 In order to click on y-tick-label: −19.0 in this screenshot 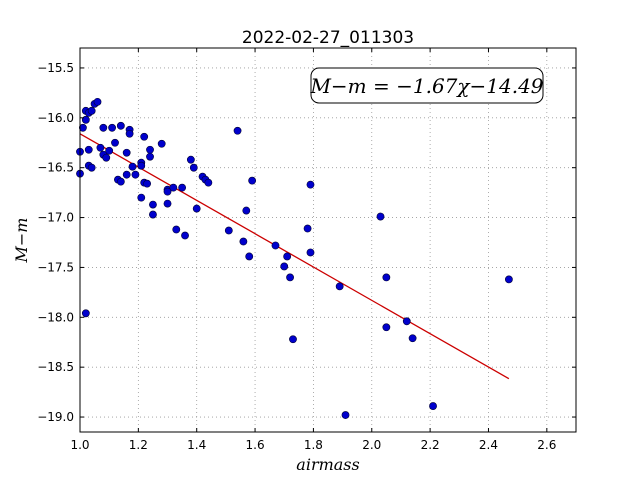, I will do `click(55, 417)`.